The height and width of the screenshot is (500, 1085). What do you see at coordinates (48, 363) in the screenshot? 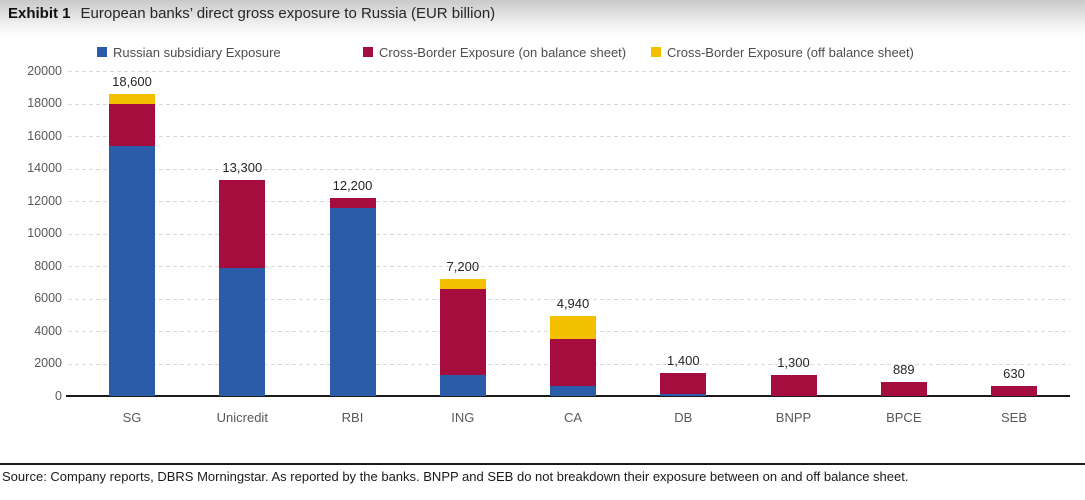
I see `y-axis-tick-label: 2000` at bounding box center [48, 363].